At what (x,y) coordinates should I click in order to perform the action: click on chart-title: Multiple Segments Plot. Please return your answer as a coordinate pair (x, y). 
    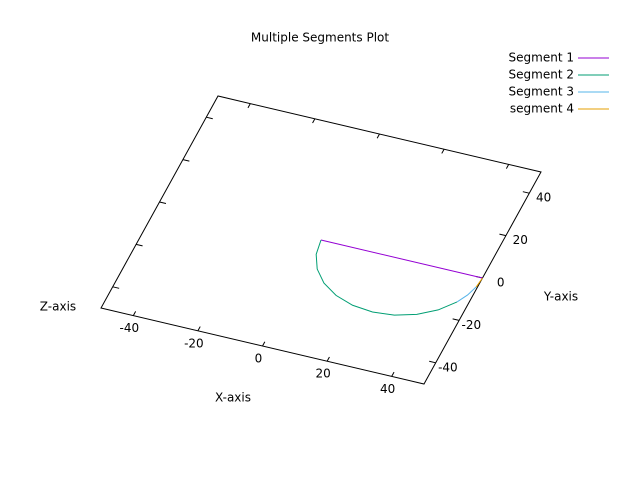
    Looking at the image, I should click on (320, 38).